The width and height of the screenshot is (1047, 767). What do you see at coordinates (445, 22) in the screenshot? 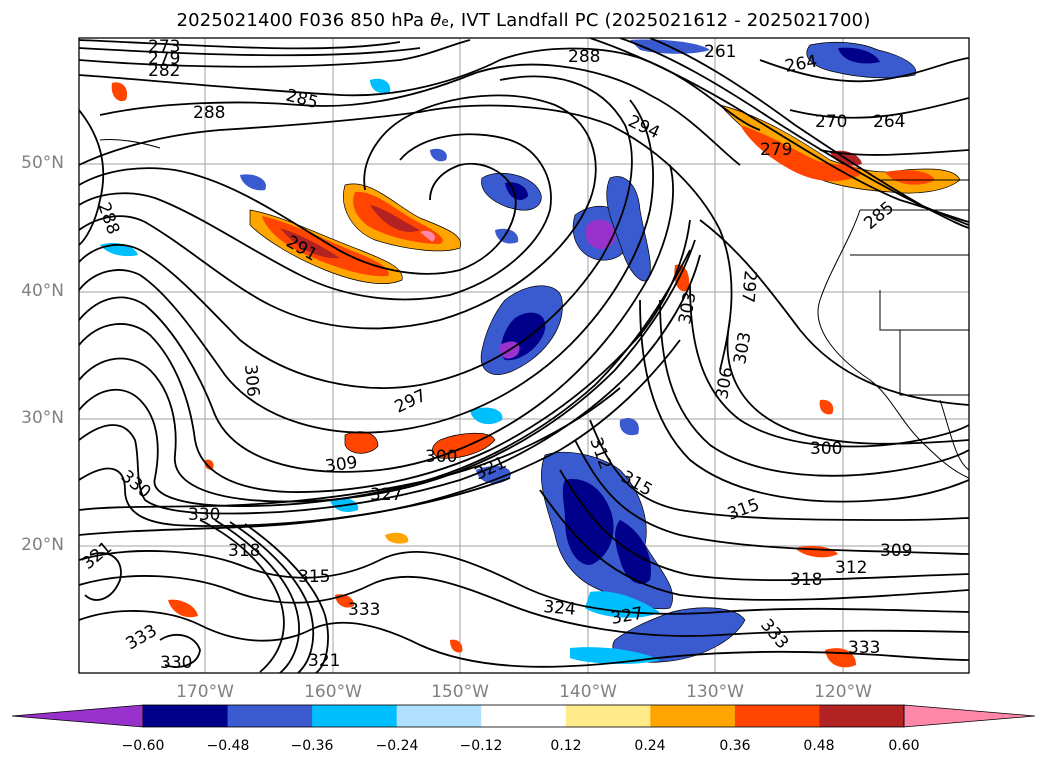
I see `title-theta-subscript: e` at bounding box center [445, 22].